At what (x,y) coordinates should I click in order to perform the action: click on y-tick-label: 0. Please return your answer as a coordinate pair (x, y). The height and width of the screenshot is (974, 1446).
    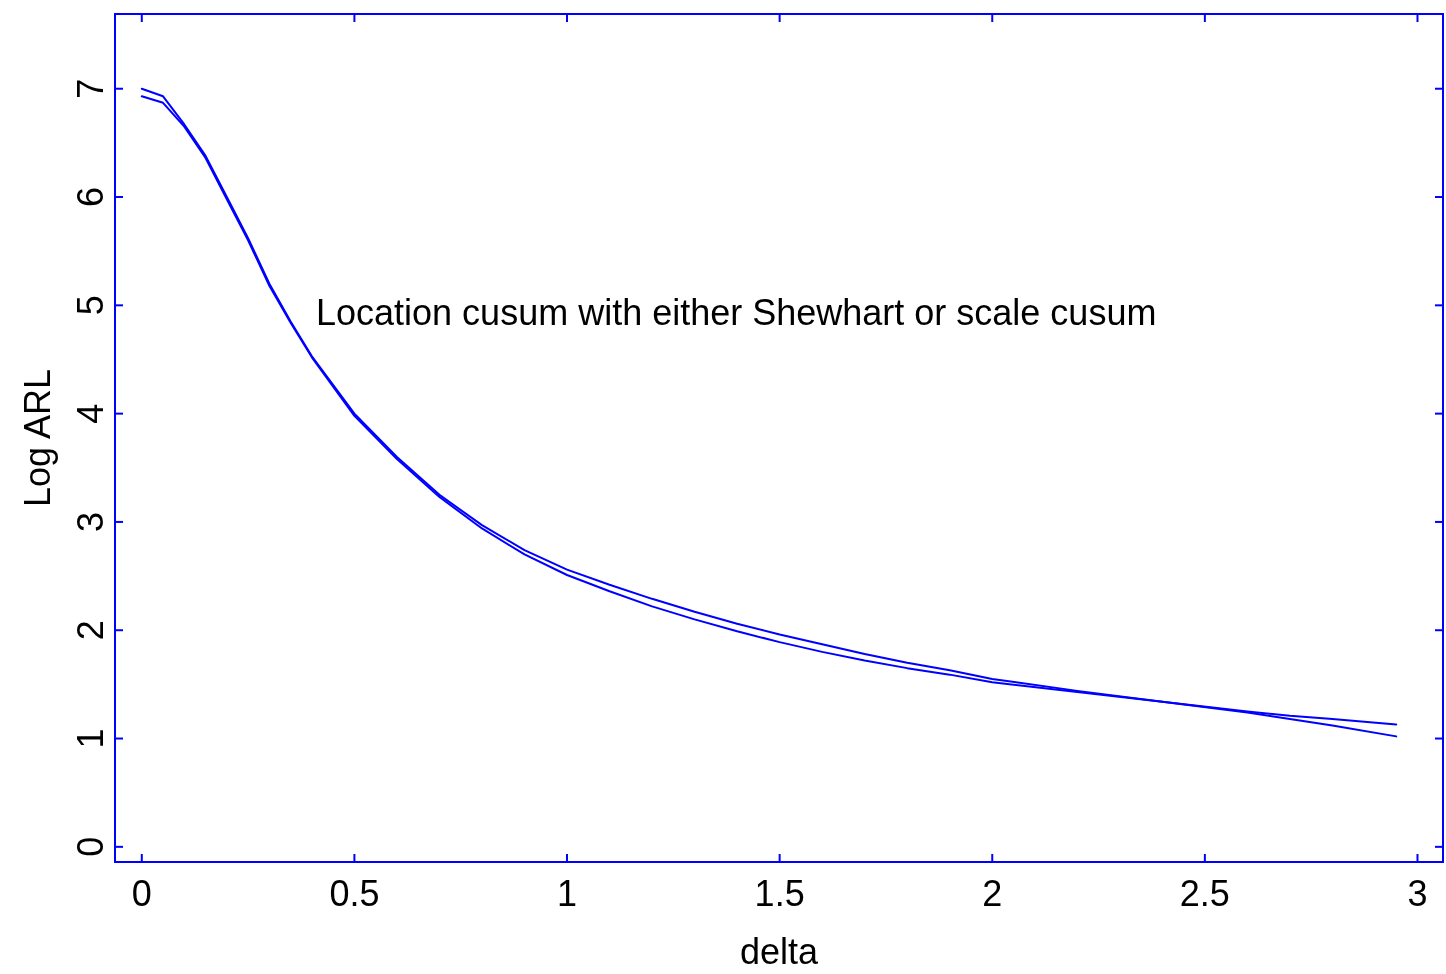
    Looking at the image, I should click on (90, 846).